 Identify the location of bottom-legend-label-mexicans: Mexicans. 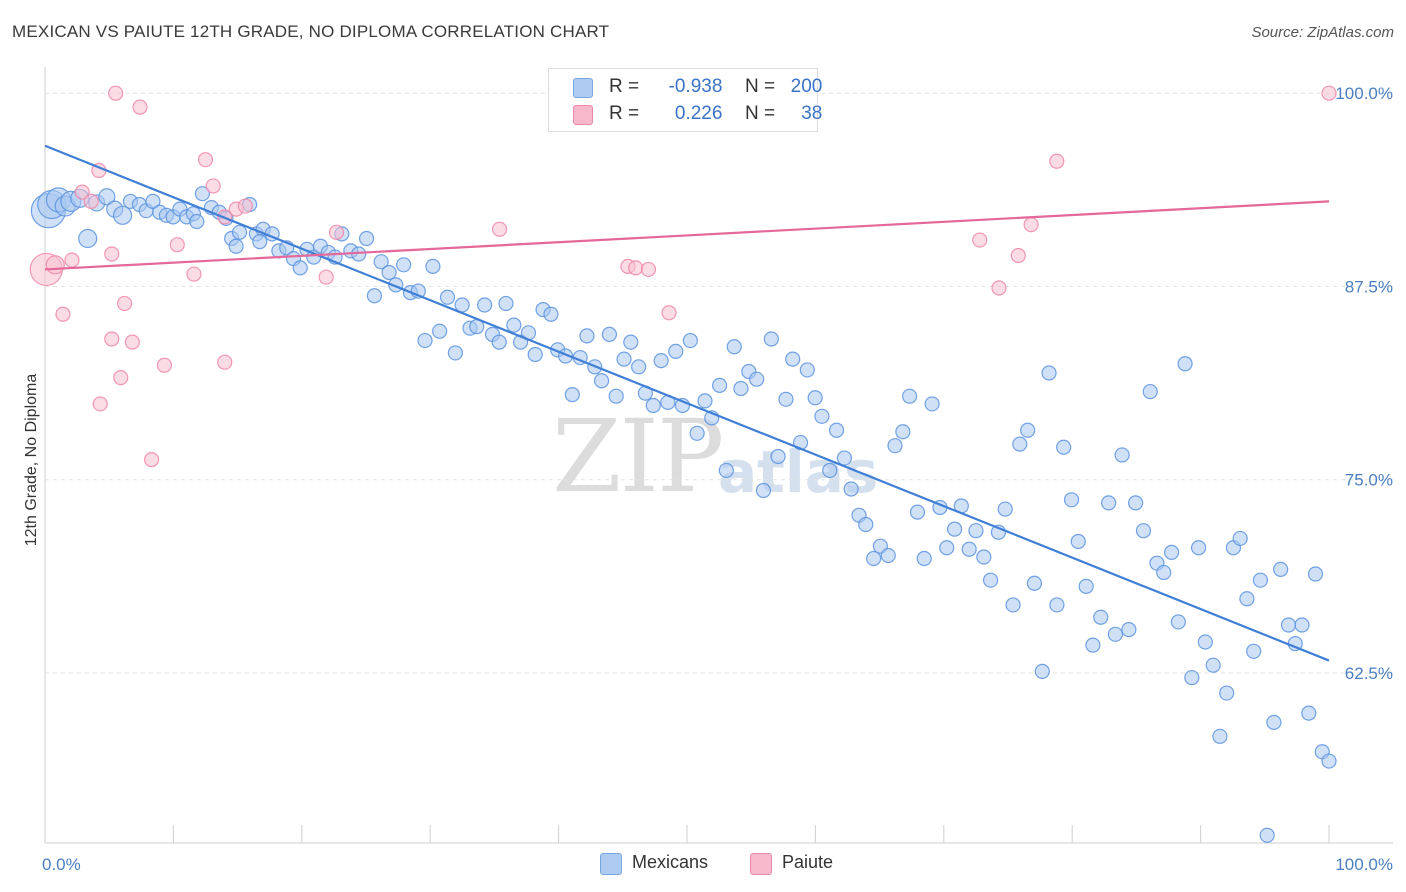
(670, 862).